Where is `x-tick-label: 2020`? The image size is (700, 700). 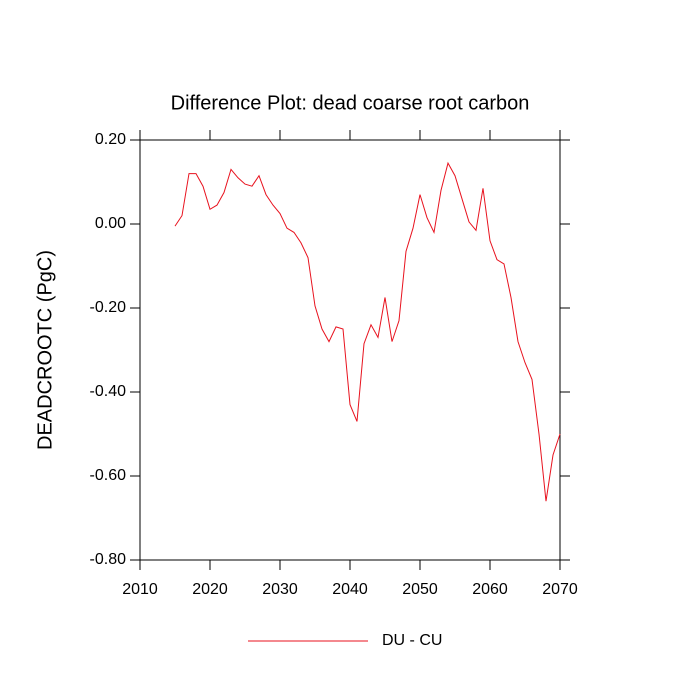 x-tick-label: 2020 is located at coordinates (210, 589).